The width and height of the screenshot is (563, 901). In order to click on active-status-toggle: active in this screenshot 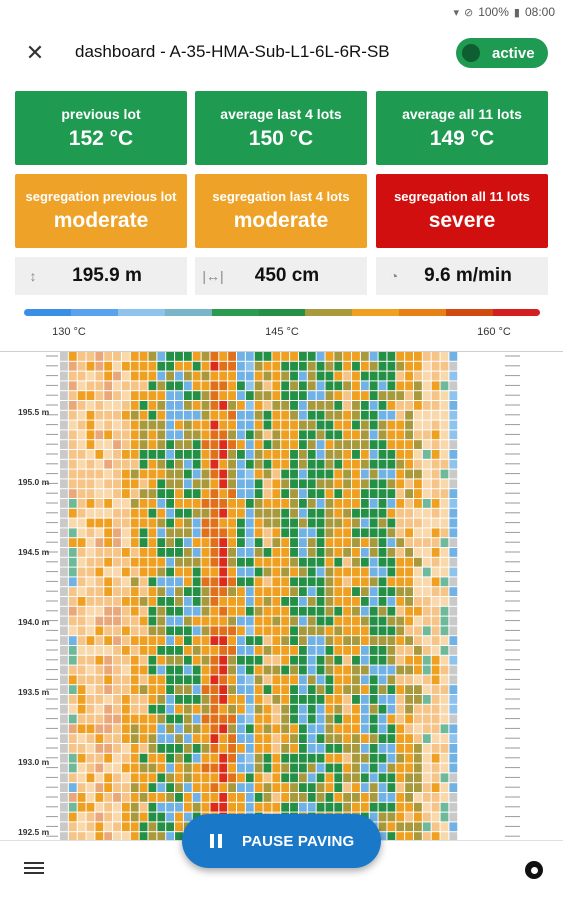, I will do `click(502, 53)`.